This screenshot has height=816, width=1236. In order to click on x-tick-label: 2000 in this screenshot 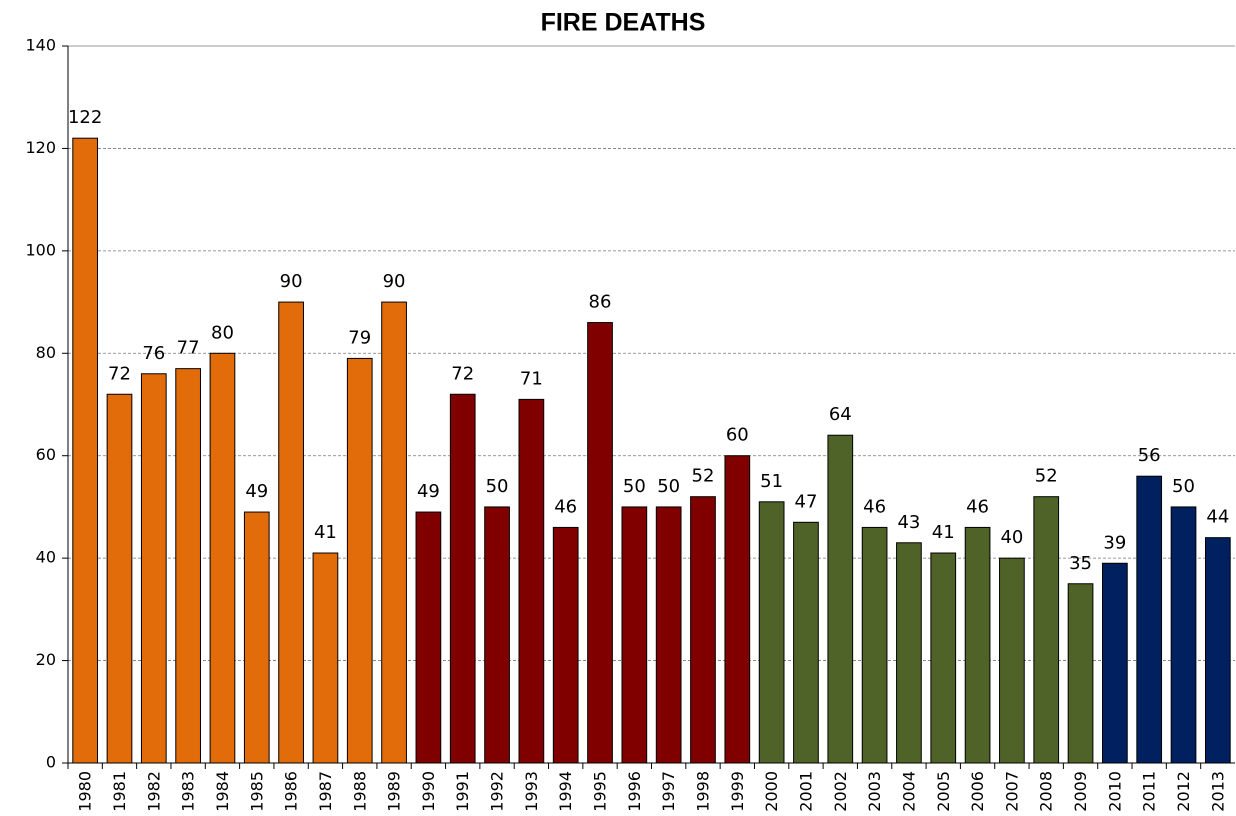, I will do `click(771, 791)`.